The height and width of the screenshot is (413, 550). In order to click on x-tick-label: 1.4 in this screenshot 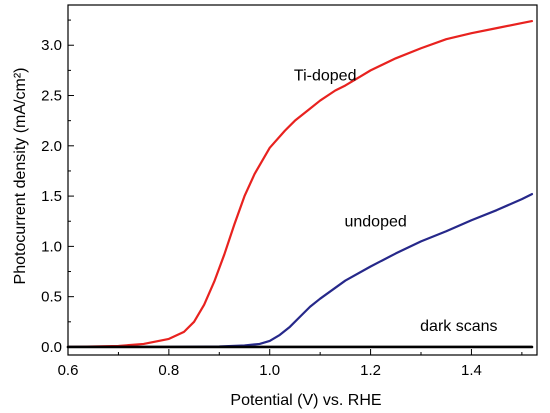, I will do `click(471, 370)`.